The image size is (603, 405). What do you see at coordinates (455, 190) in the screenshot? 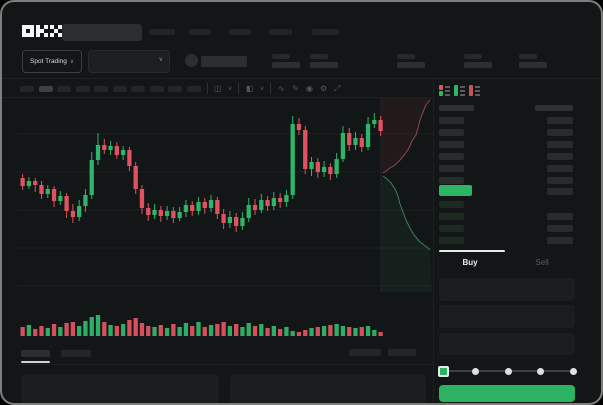
I see `last-price-highlight` at bounding box center [455, 190].